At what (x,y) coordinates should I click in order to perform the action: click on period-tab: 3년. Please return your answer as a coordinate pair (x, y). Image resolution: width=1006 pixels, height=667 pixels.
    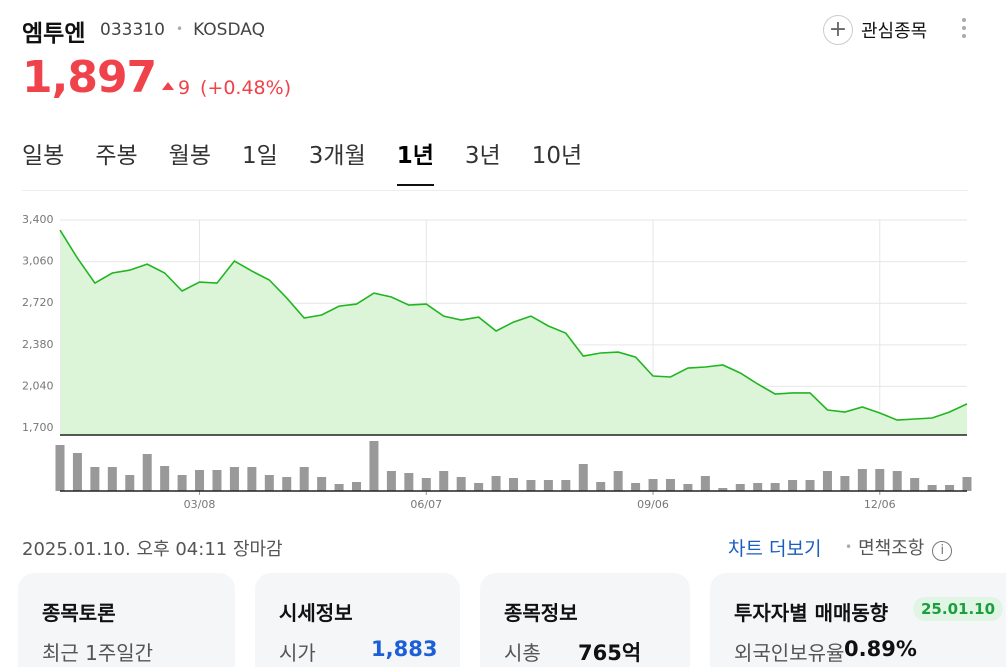
    Looking at the image, I should click on (482, 156).